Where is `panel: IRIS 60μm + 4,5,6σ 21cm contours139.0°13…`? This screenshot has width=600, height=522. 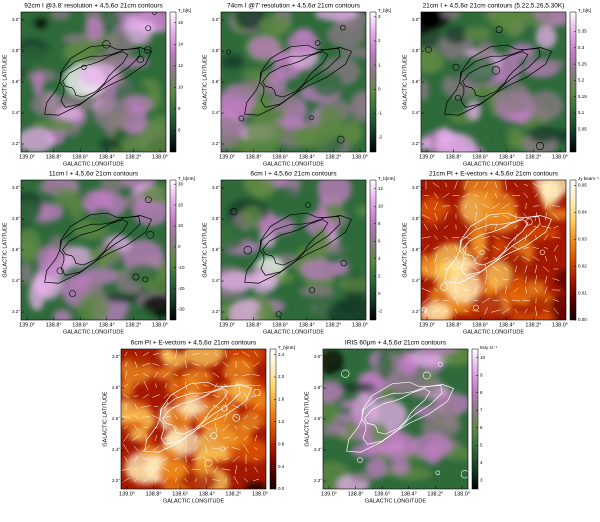
panel: IRIS 60μm + 4,5,6σ 21cm contours139.0°13… is located at coordinates (400, 422).